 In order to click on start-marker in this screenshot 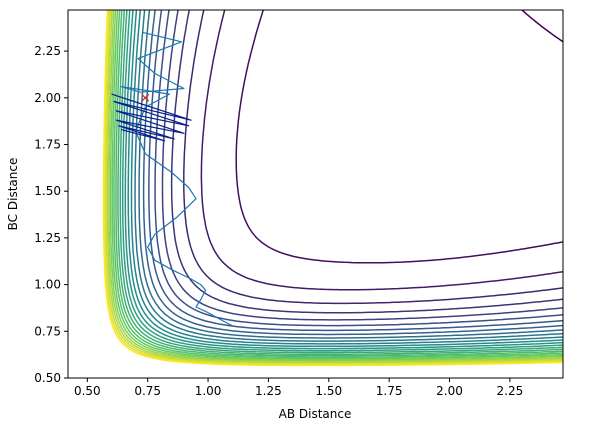, I will do `click(145, 97)`.